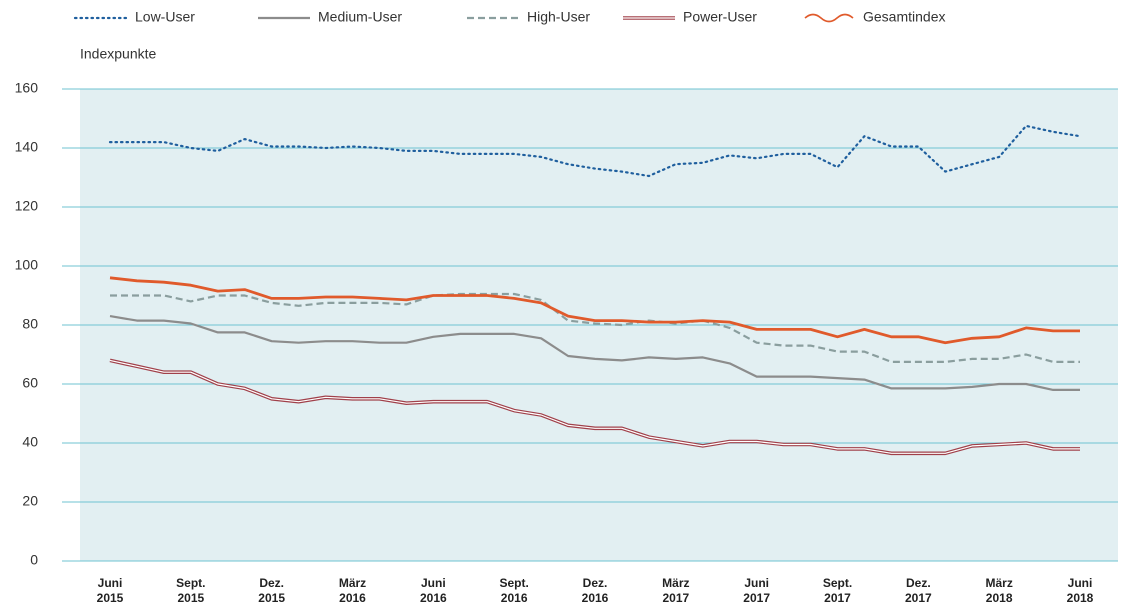 The height and width of the screenshot is (608, 1126). What do you see at coordinates (27, 88) in the screenshot?
I see `y-tick-label: 160` at bounding box center [27, 88].